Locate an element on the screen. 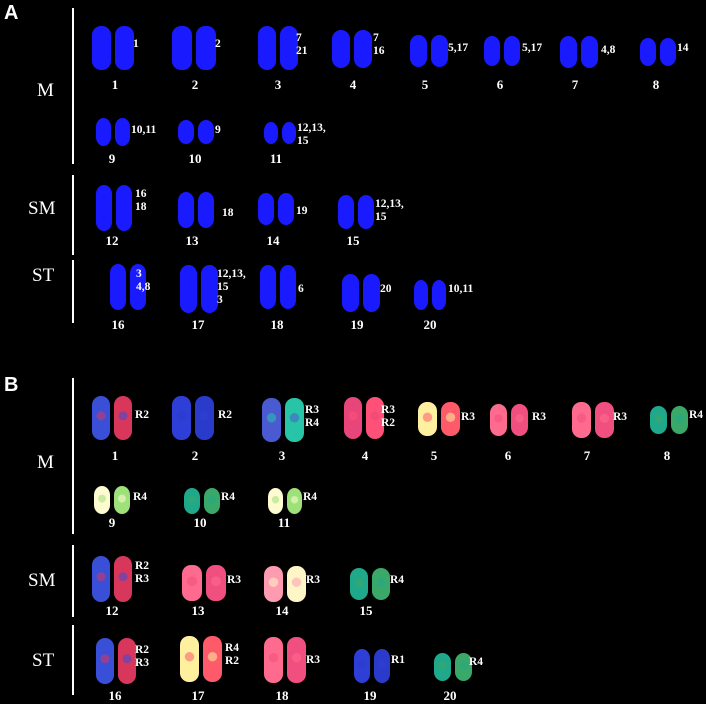  chromosome-number: 13 is located at coordinates (198, 610).